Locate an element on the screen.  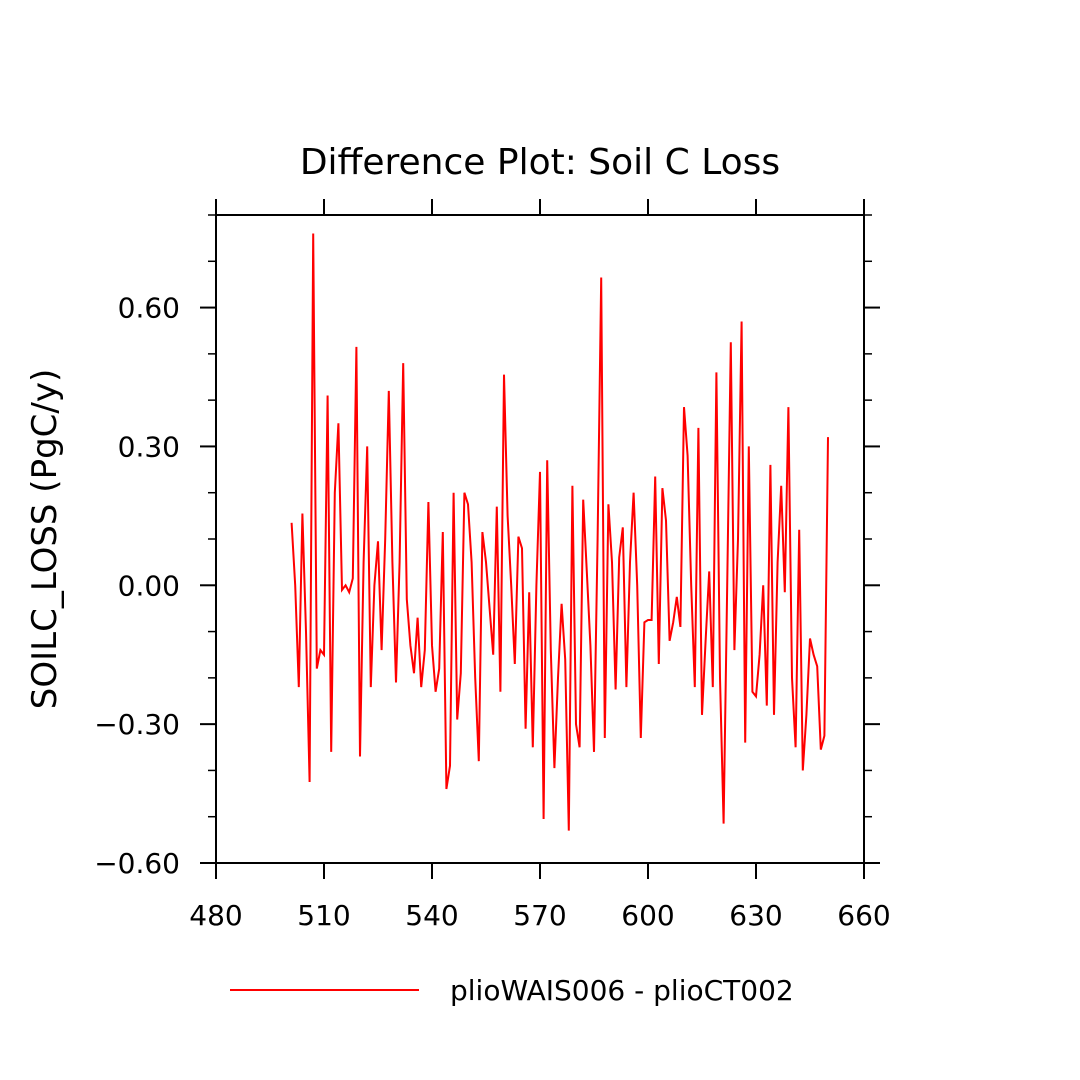
y-tick-label: 0.30 is located at coordinates (149, 446).